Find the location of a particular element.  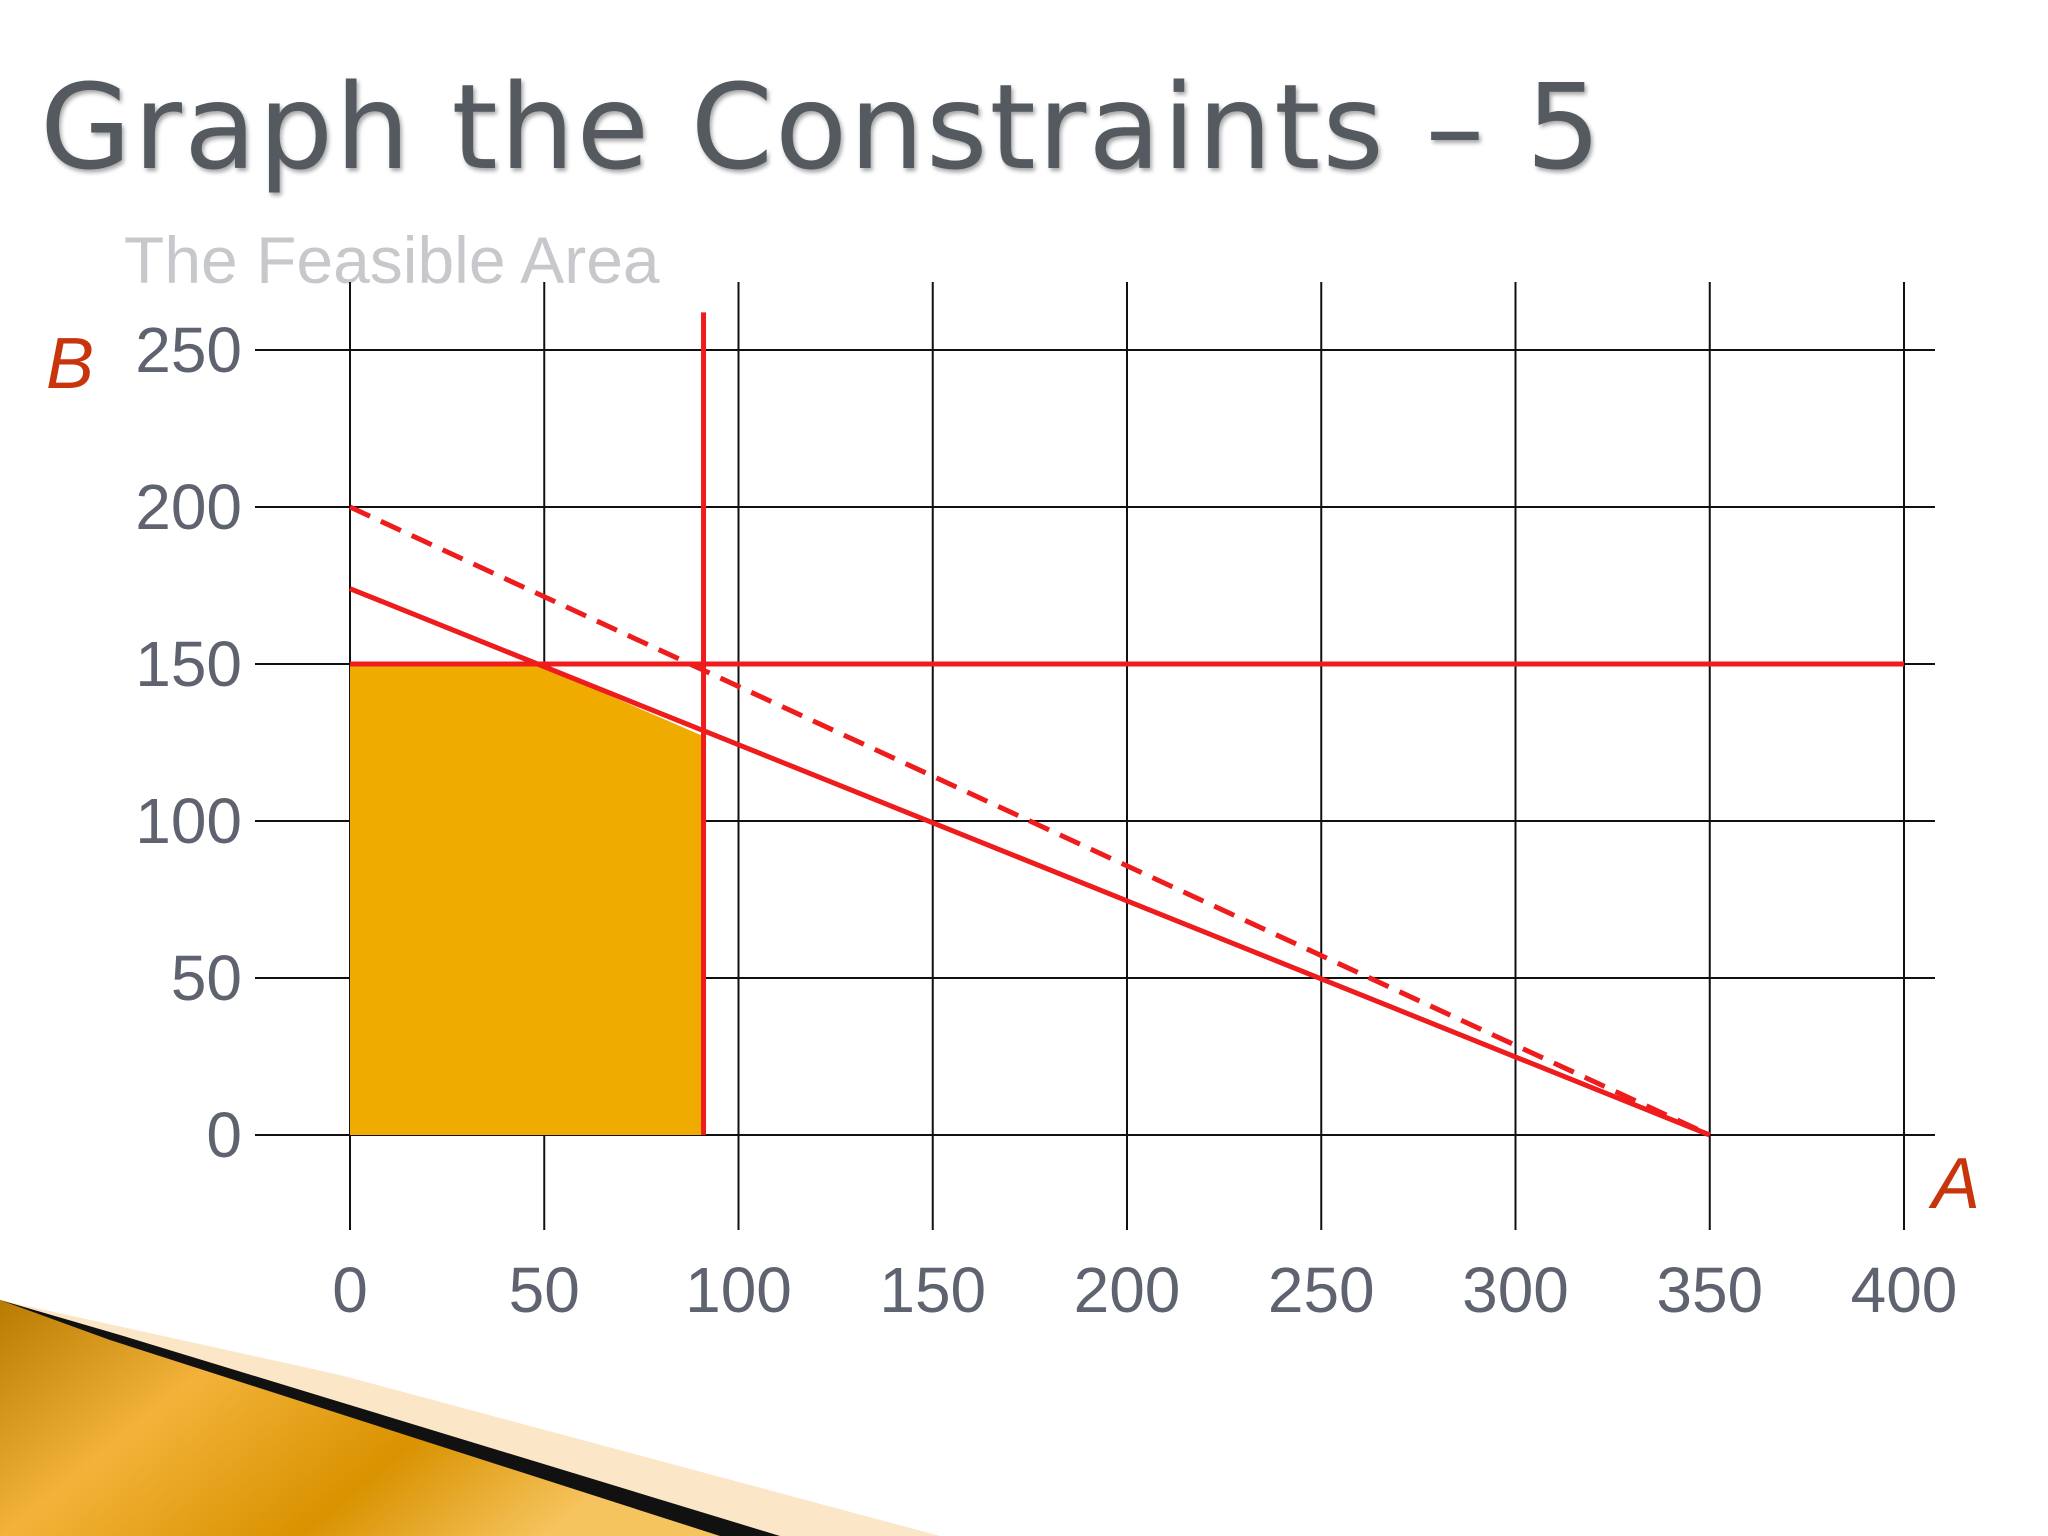

feasible-region-layer is located at coordinates (527, 899).